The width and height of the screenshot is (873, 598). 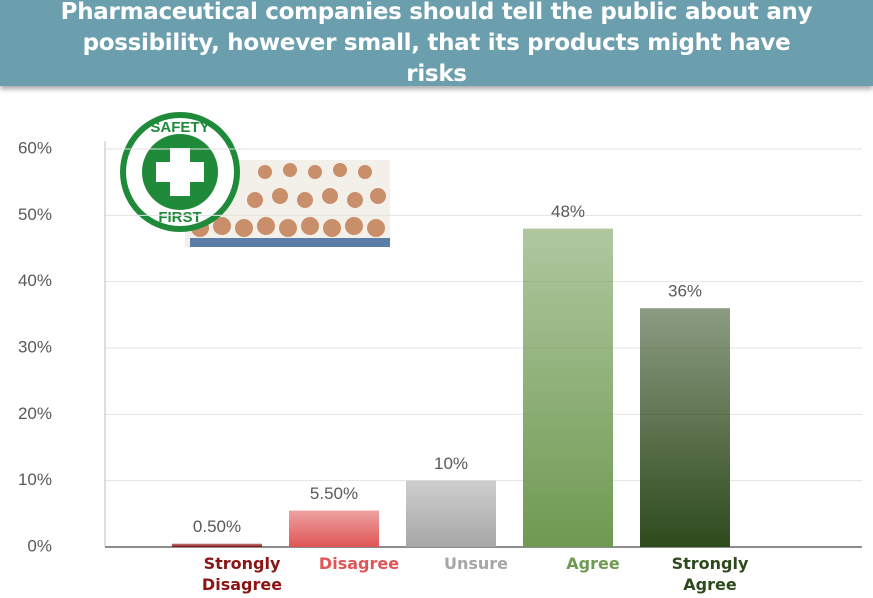 I want to click on badge-text: FIRST, so click(x=179, y=217).